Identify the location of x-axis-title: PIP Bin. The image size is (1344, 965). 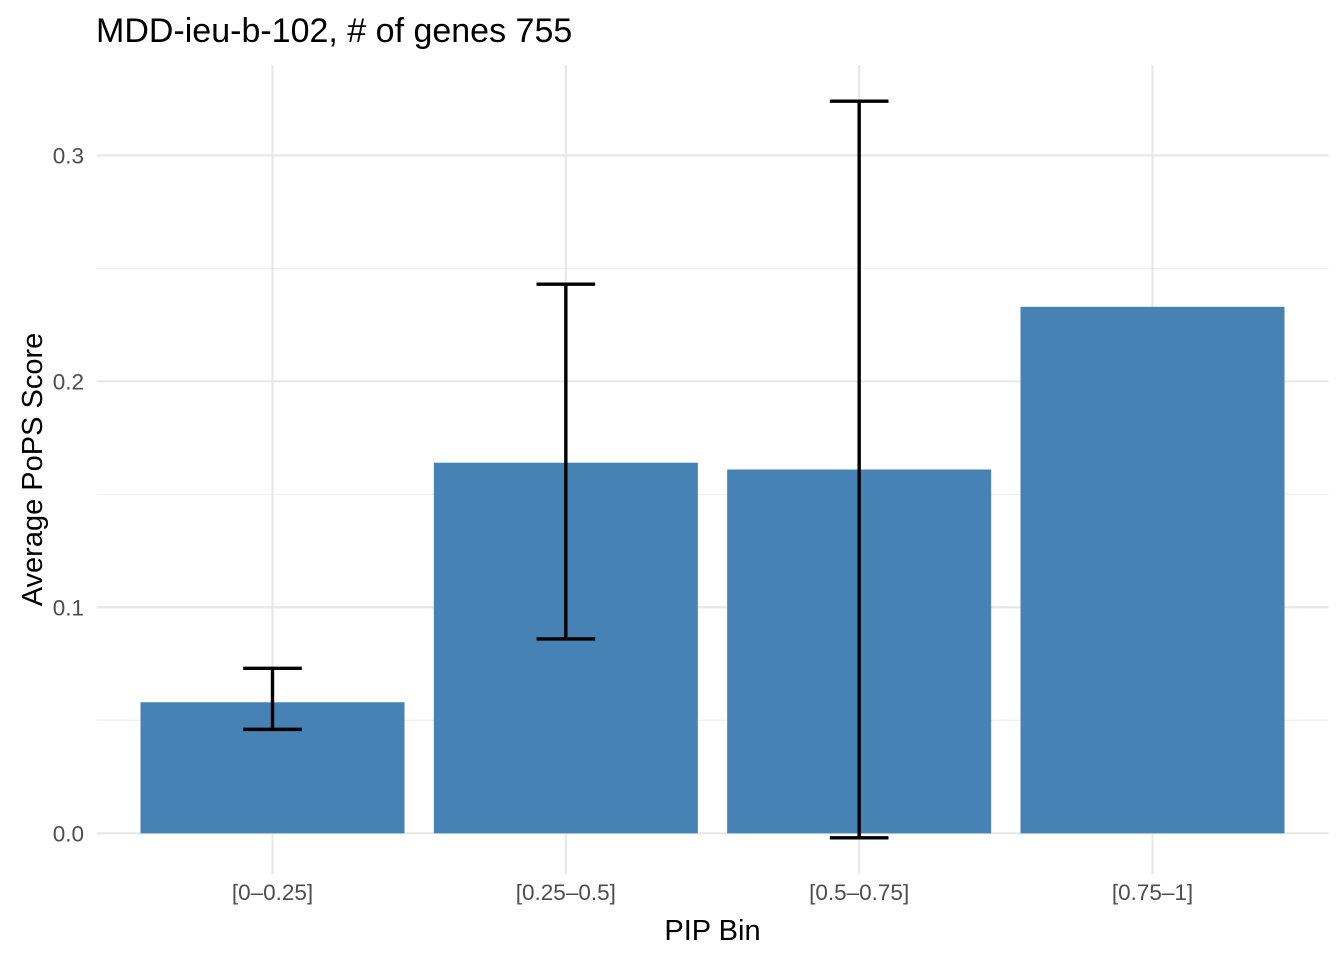
(712, 931).